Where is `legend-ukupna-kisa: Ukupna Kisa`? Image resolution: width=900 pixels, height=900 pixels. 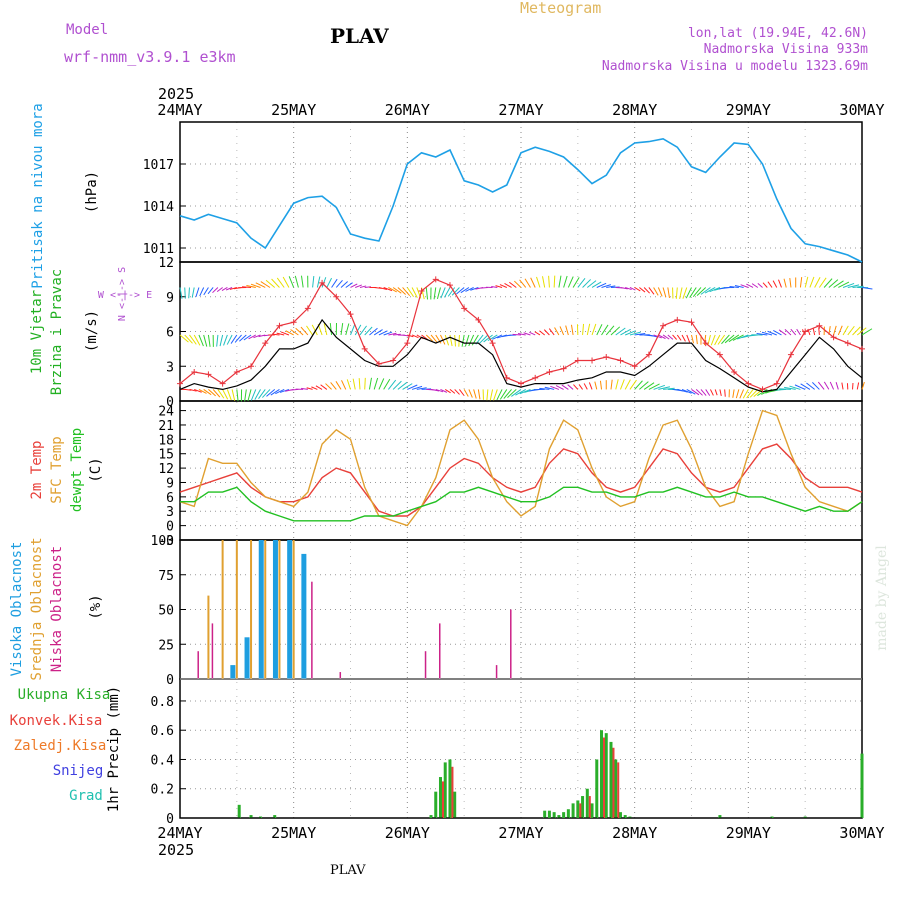
legend-ukupna-kisa: Ukupna Kisa is located at coordinates (64, 695).